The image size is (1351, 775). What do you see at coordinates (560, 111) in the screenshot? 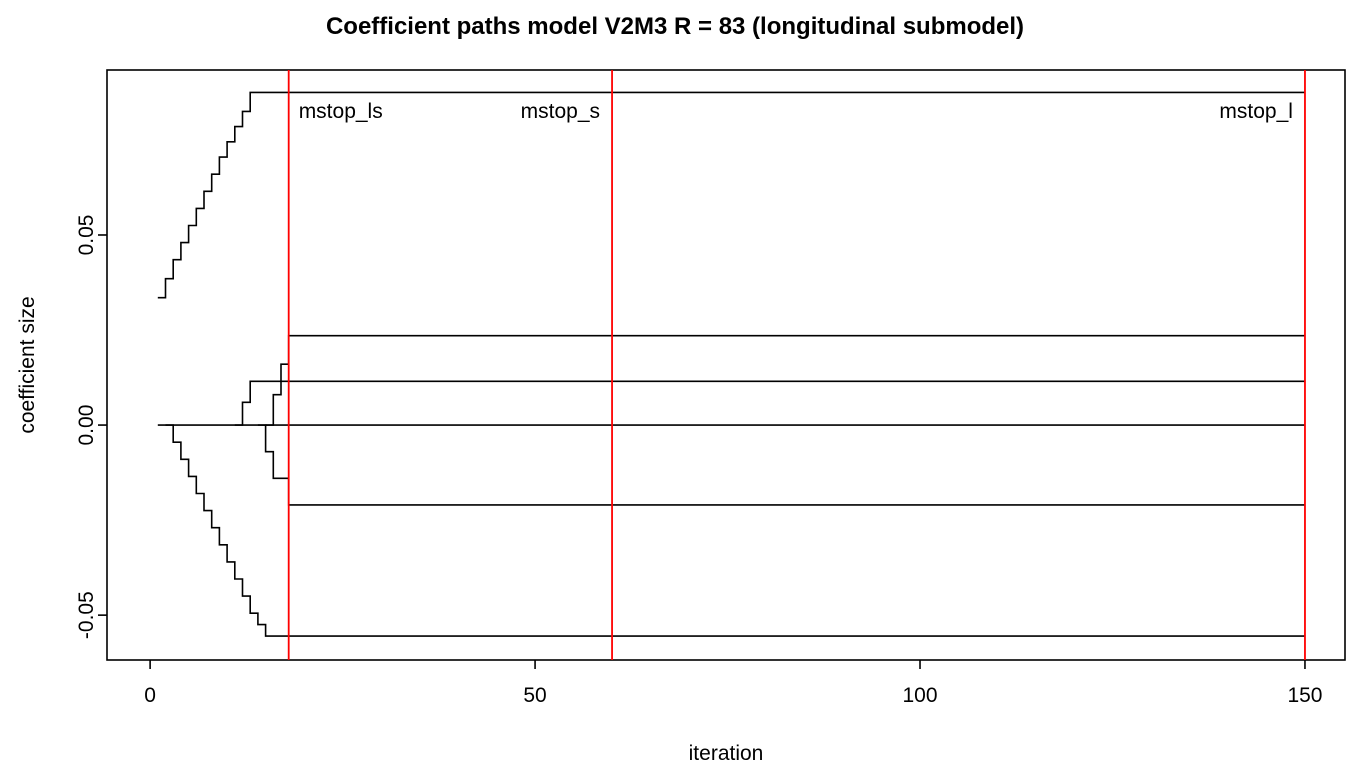
I see `vline-label-mstop_s: mstop_s` at bounding box center [560, 111].